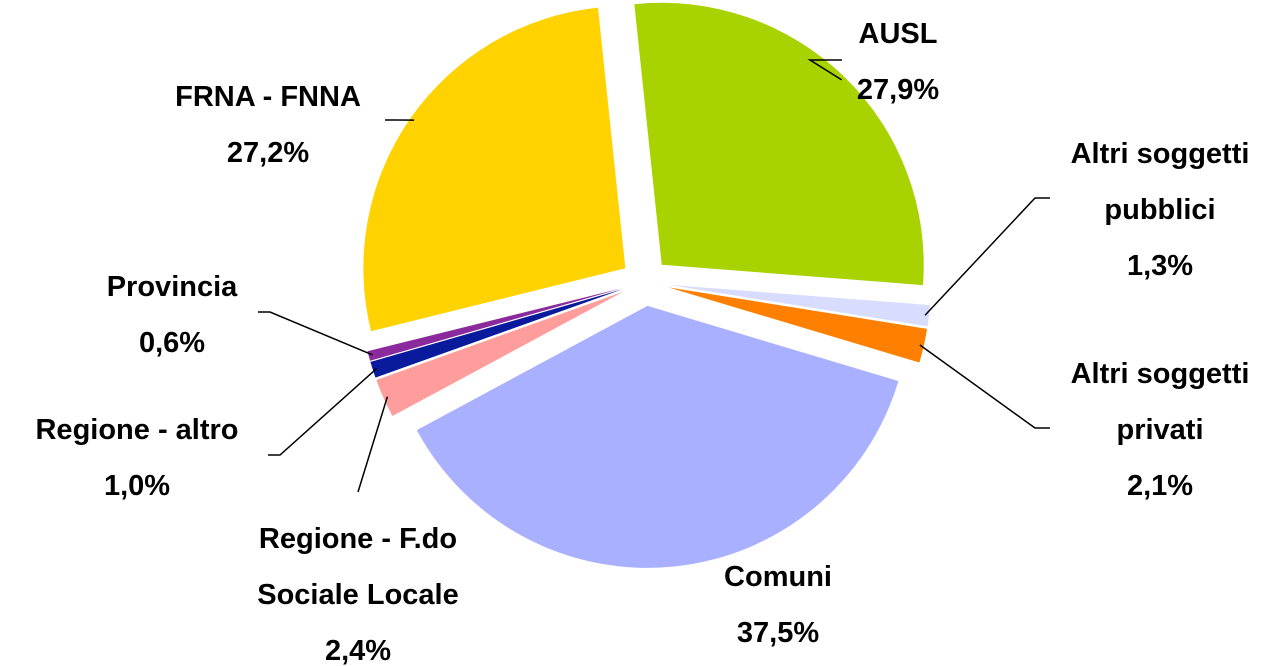  I want to click on value-label: 37,5%, so click(778, 633).